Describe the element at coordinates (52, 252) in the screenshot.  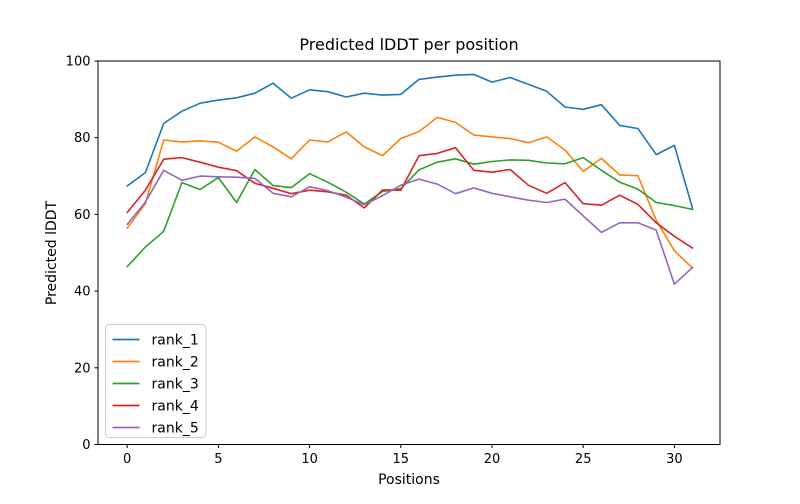
I see `y-axis-label: Predicted lDDT` at that location.